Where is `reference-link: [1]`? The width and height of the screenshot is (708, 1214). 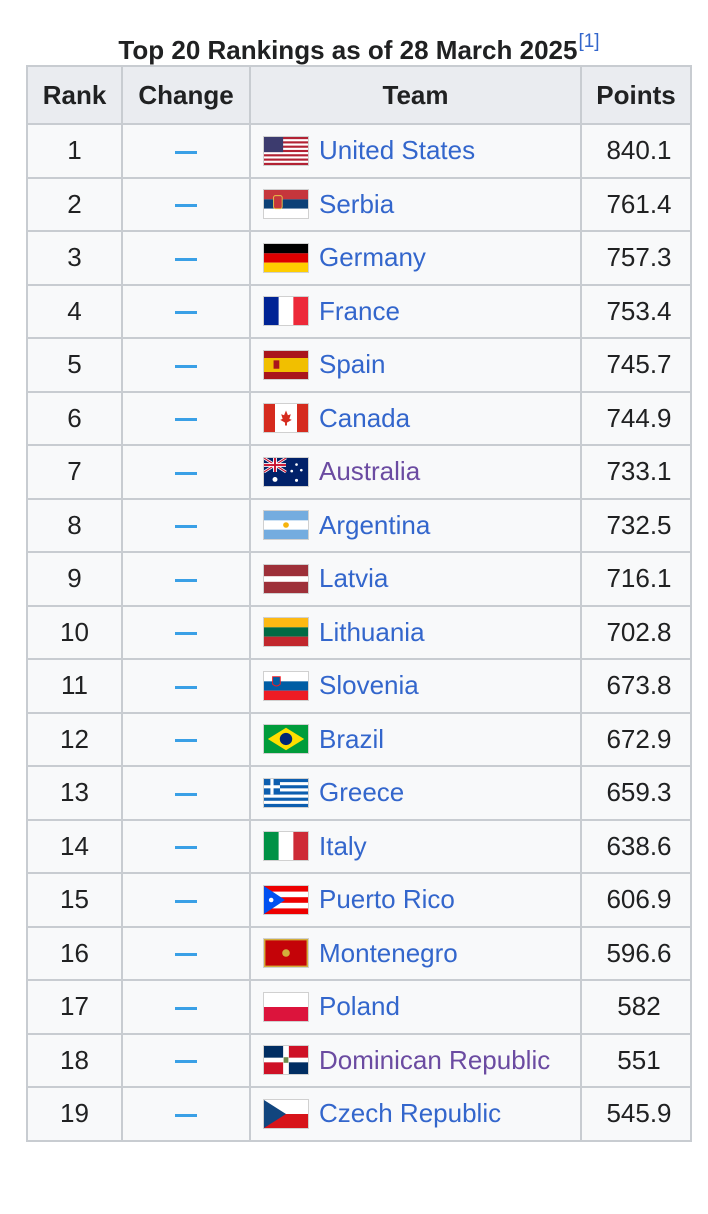
reference-link: [1] is located at coordinates (589, 41).